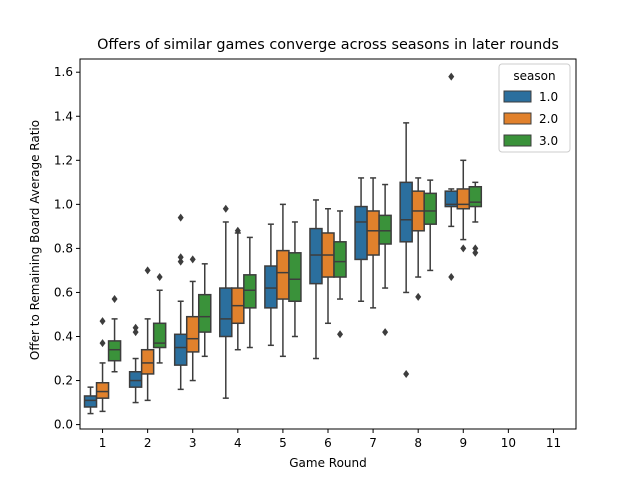 Image resolution: width=640 pixels, height=480 pixels. What do you see at coordinates (517, 140) in the screenshot?
I see `legend-swatch-3.0` at bounding box center [517, 140].